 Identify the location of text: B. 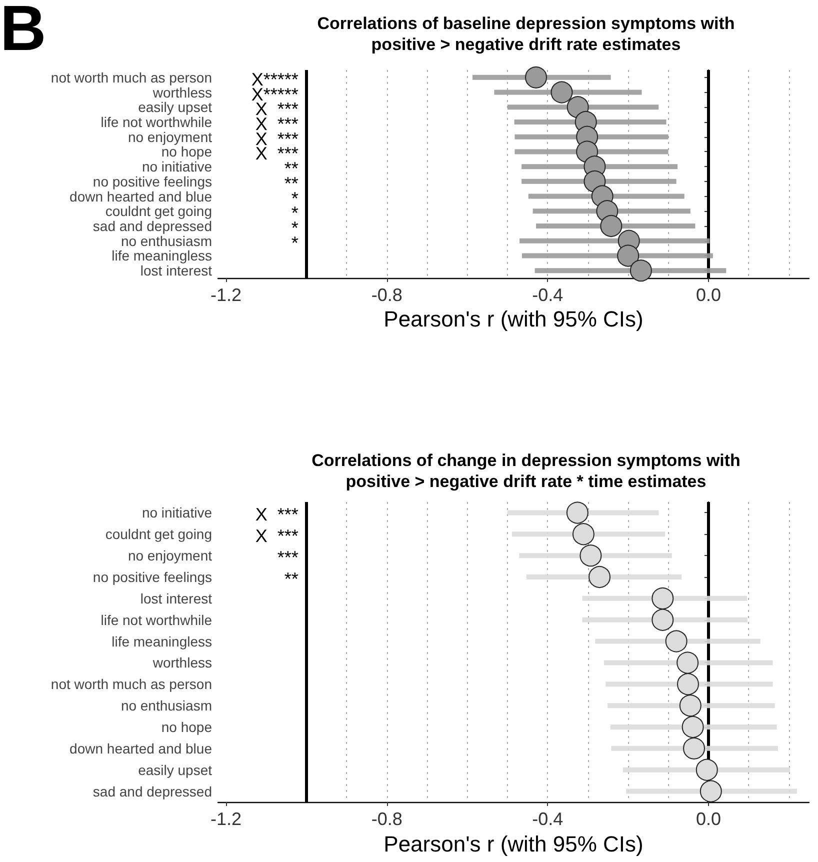
(23, 32).